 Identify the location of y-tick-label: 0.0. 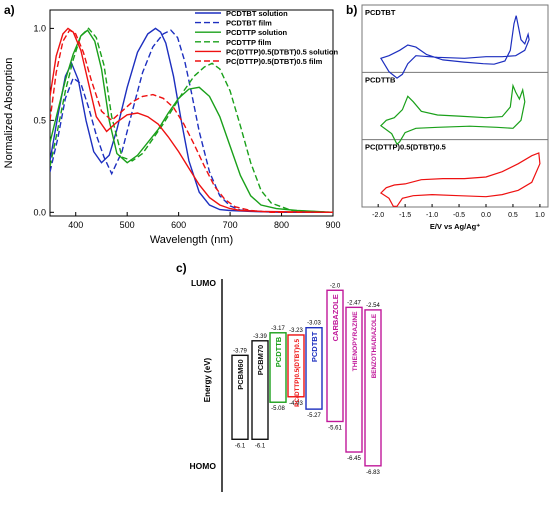
(39, 212).